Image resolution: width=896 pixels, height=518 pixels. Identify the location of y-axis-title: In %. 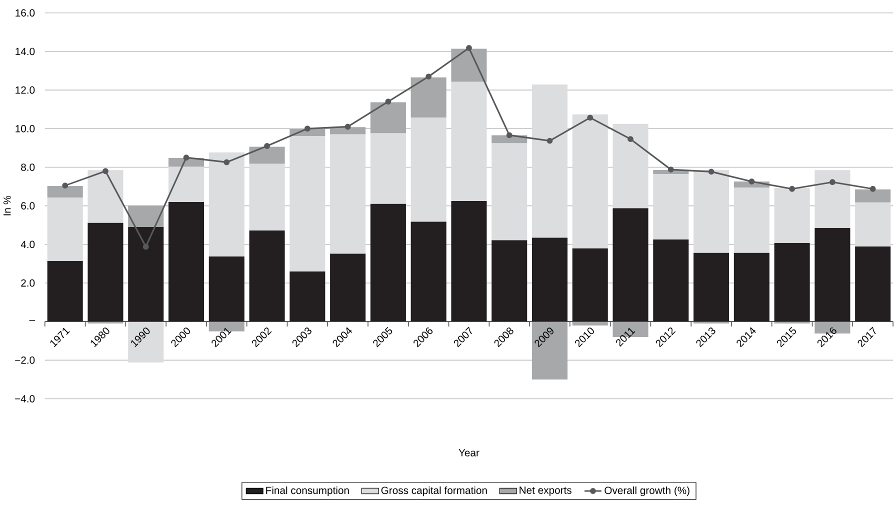
(7, 206).